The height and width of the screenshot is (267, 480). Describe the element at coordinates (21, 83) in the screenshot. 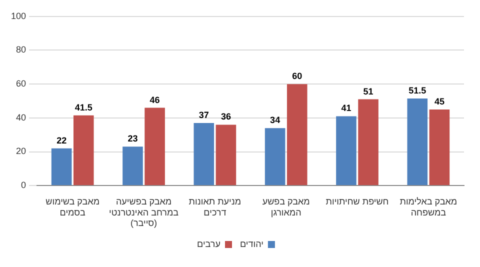

I see `y-tick-label: 60` at that location.